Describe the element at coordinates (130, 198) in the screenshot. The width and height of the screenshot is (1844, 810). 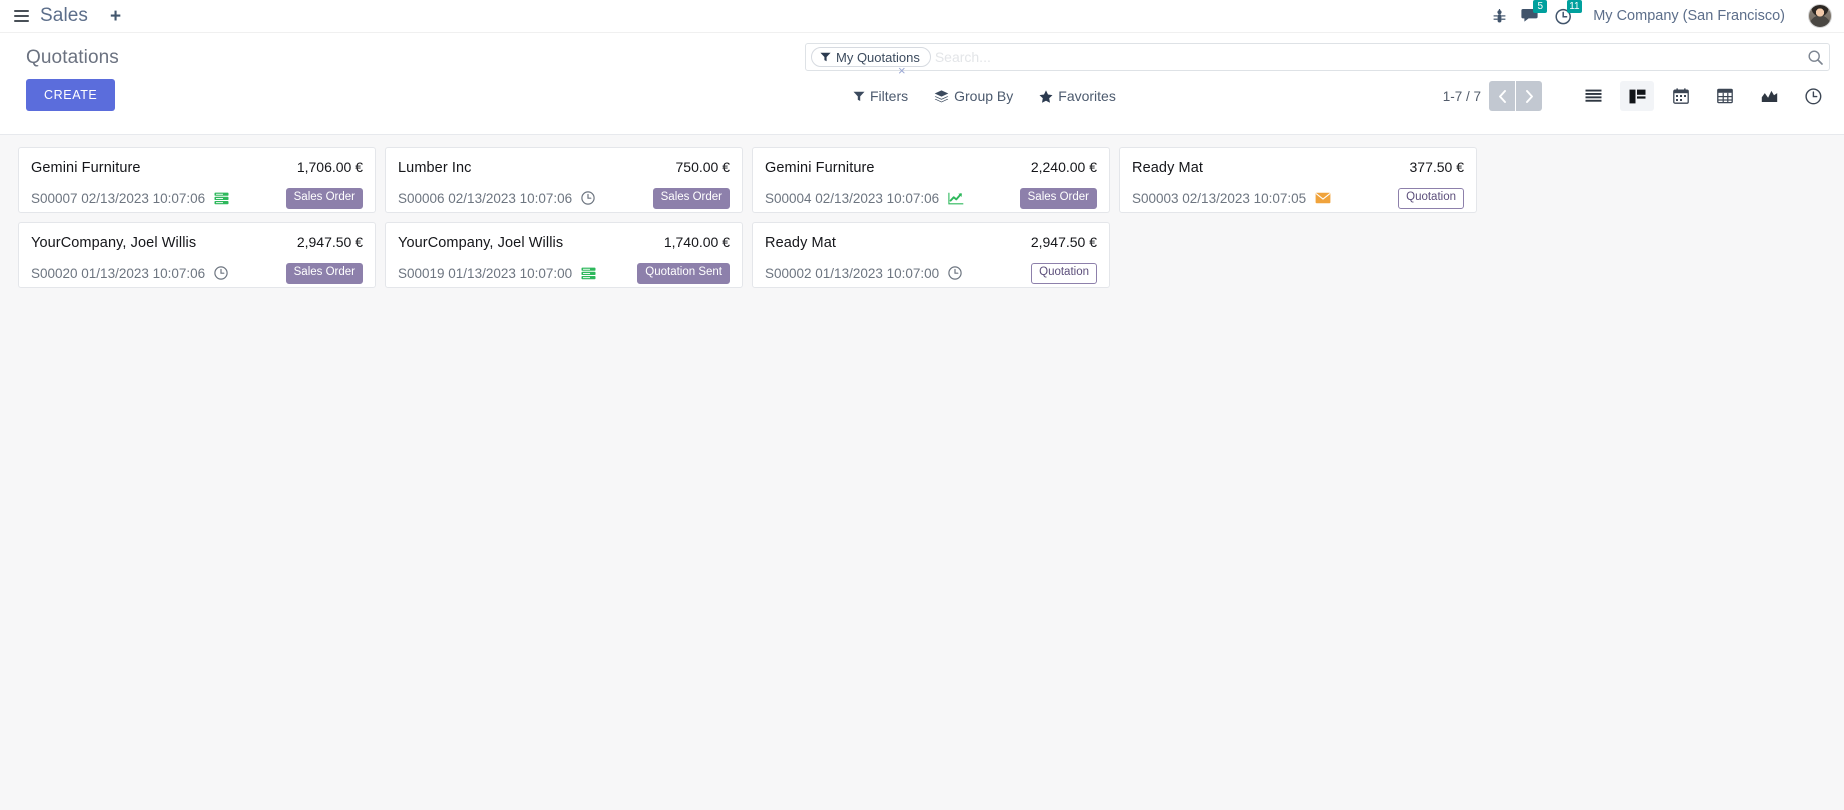
I see `card-meta: S00007 02/13/2023 10:07:06` at that location.